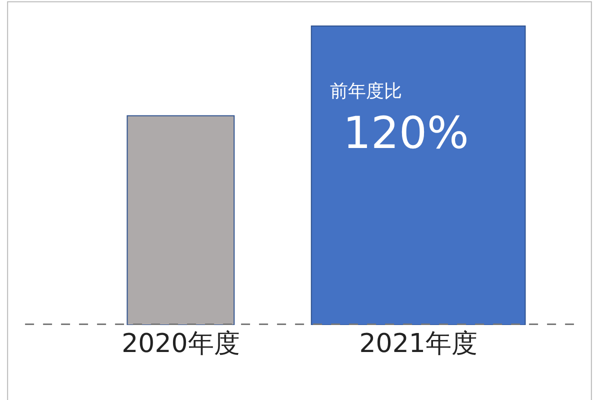  What do you see at coordinates (366, 91) in the screenshot?
I see `annotation: 前年度比` at bounding box center [366, 91].